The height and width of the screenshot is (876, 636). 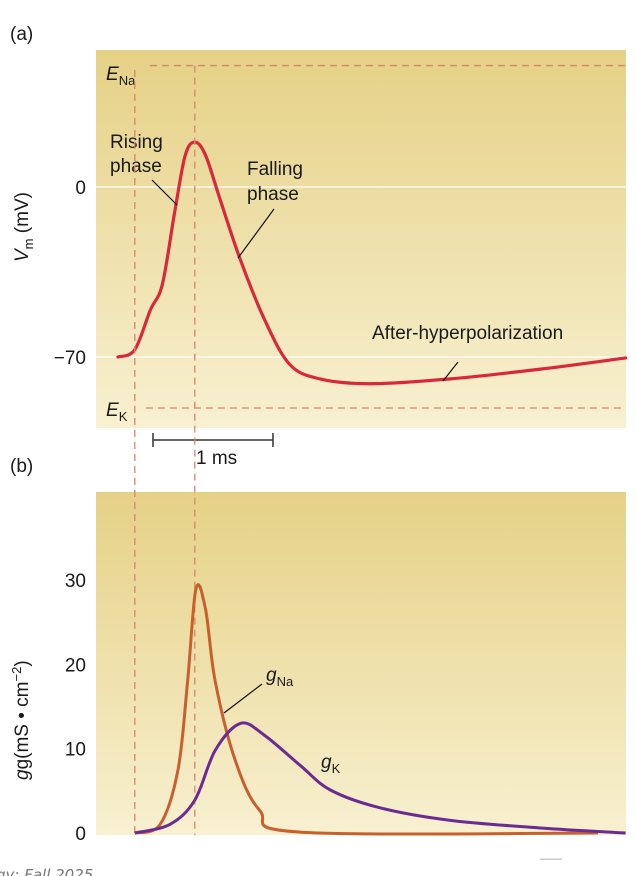 What do you see at coordinates (164, 192) in the screenshot?
I see `rising-phase-leader` at bounding box center [164, 192].